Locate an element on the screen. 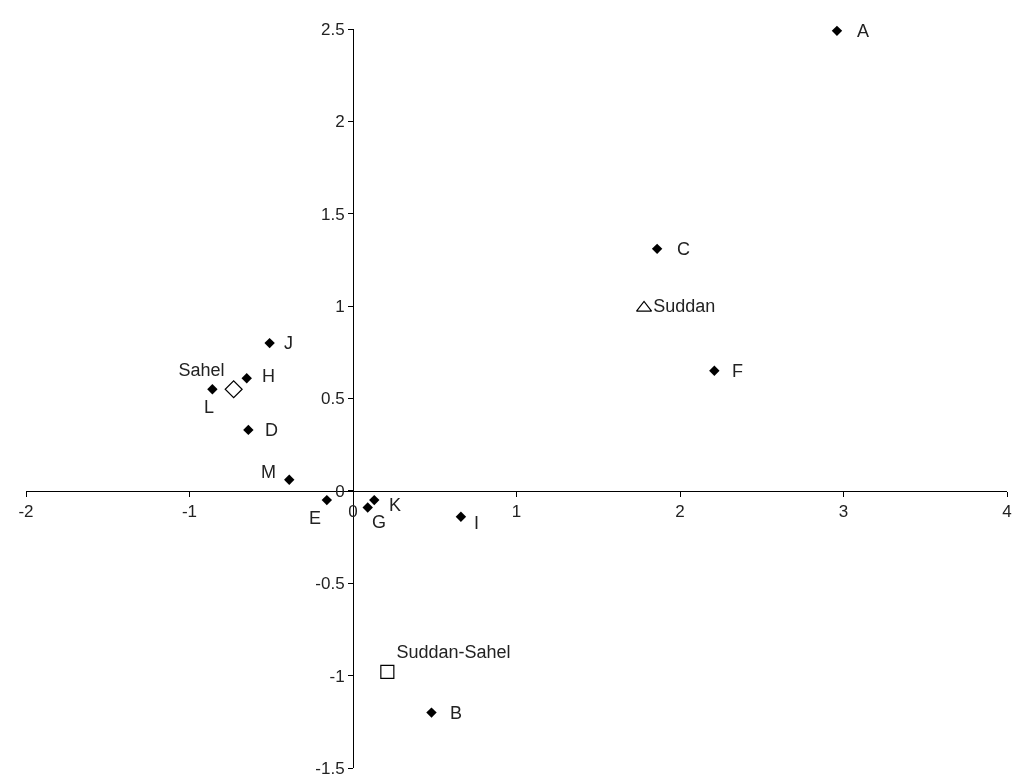  y-tick-label: -1.5 is located at coordinates (330, 768).